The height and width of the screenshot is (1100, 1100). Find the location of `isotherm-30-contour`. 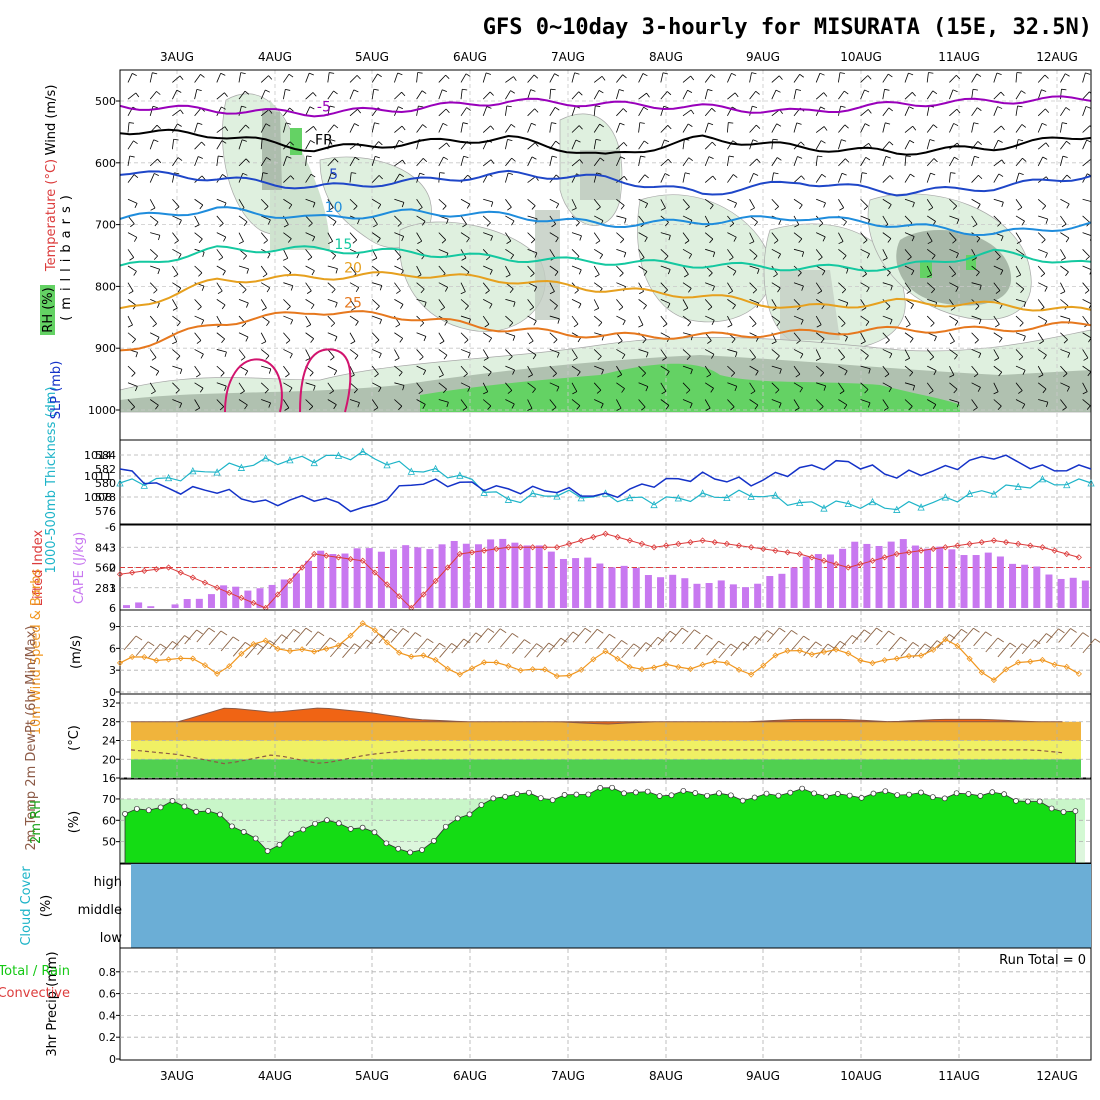

isotherm-30-contour is located at coordinates (325, 380).